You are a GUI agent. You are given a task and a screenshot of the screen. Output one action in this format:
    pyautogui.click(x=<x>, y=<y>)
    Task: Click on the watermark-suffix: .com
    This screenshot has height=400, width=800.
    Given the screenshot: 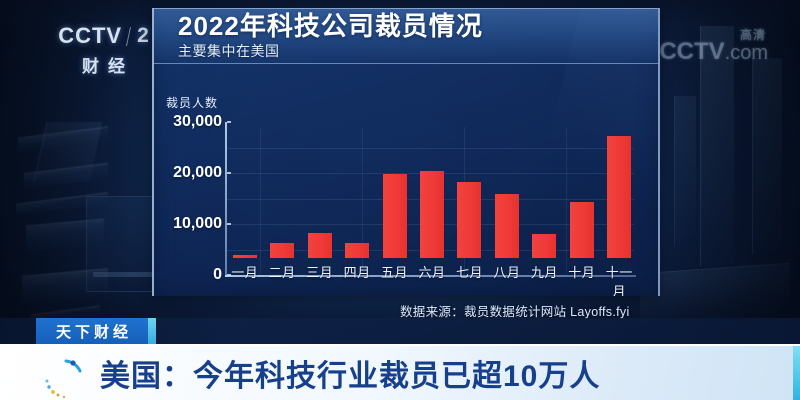 What is the action you would take?
    pyautogui.click(x=746, y=53)
    